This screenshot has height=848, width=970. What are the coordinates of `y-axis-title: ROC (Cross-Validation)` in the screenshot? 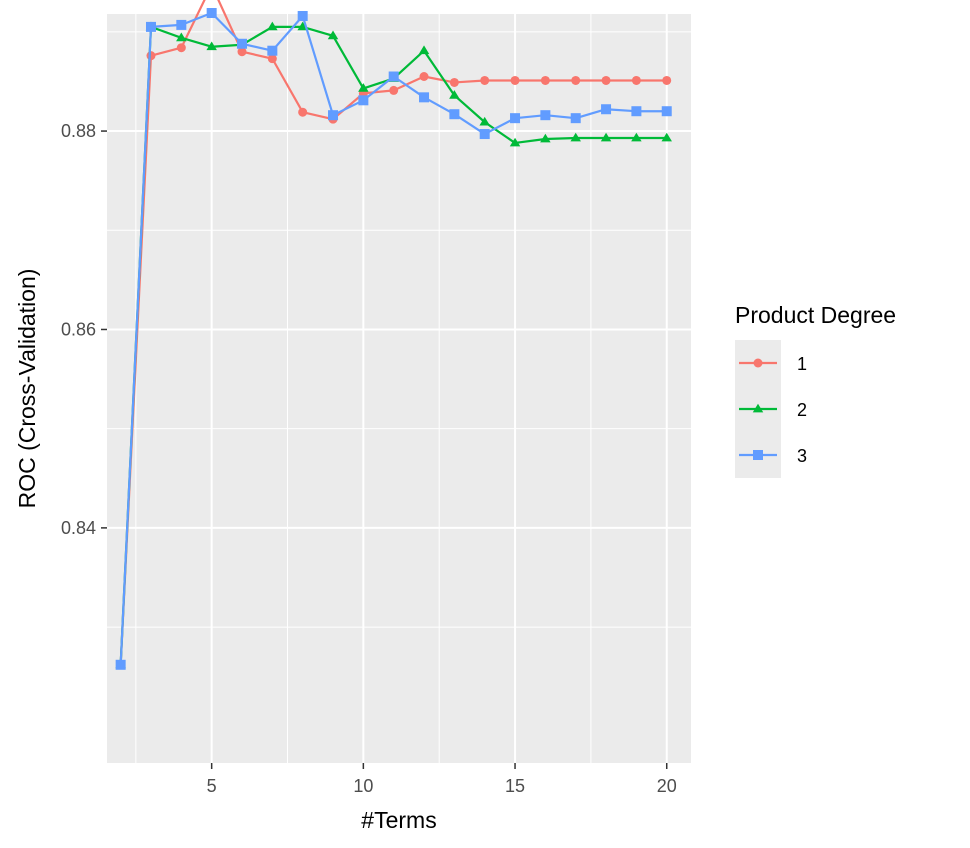 It's located at (27, 389).